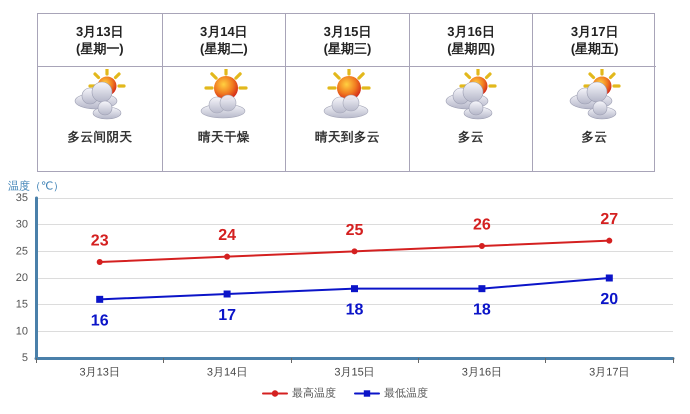 The height and width of the screenshot is (414, 690). Describe the element at coordinates (223, 137) in the screenshot. I see `text: 晴天干燥` at that location.